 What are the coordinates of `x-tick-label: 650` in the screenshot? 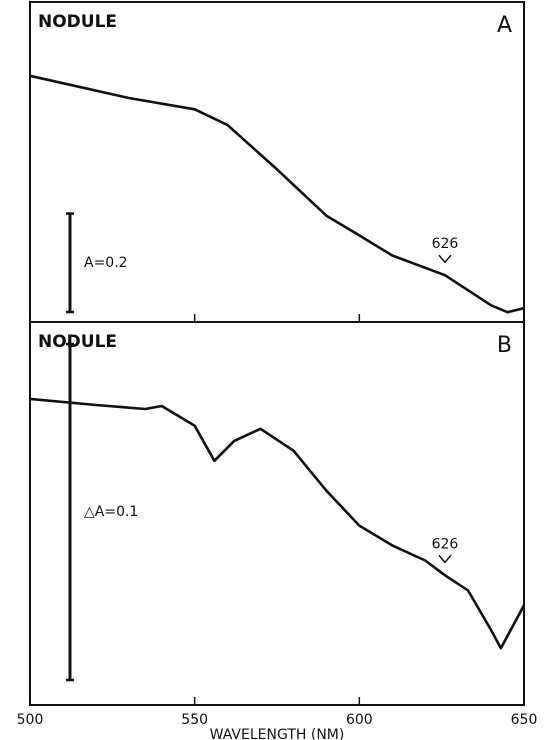 It's located at (524, 720).